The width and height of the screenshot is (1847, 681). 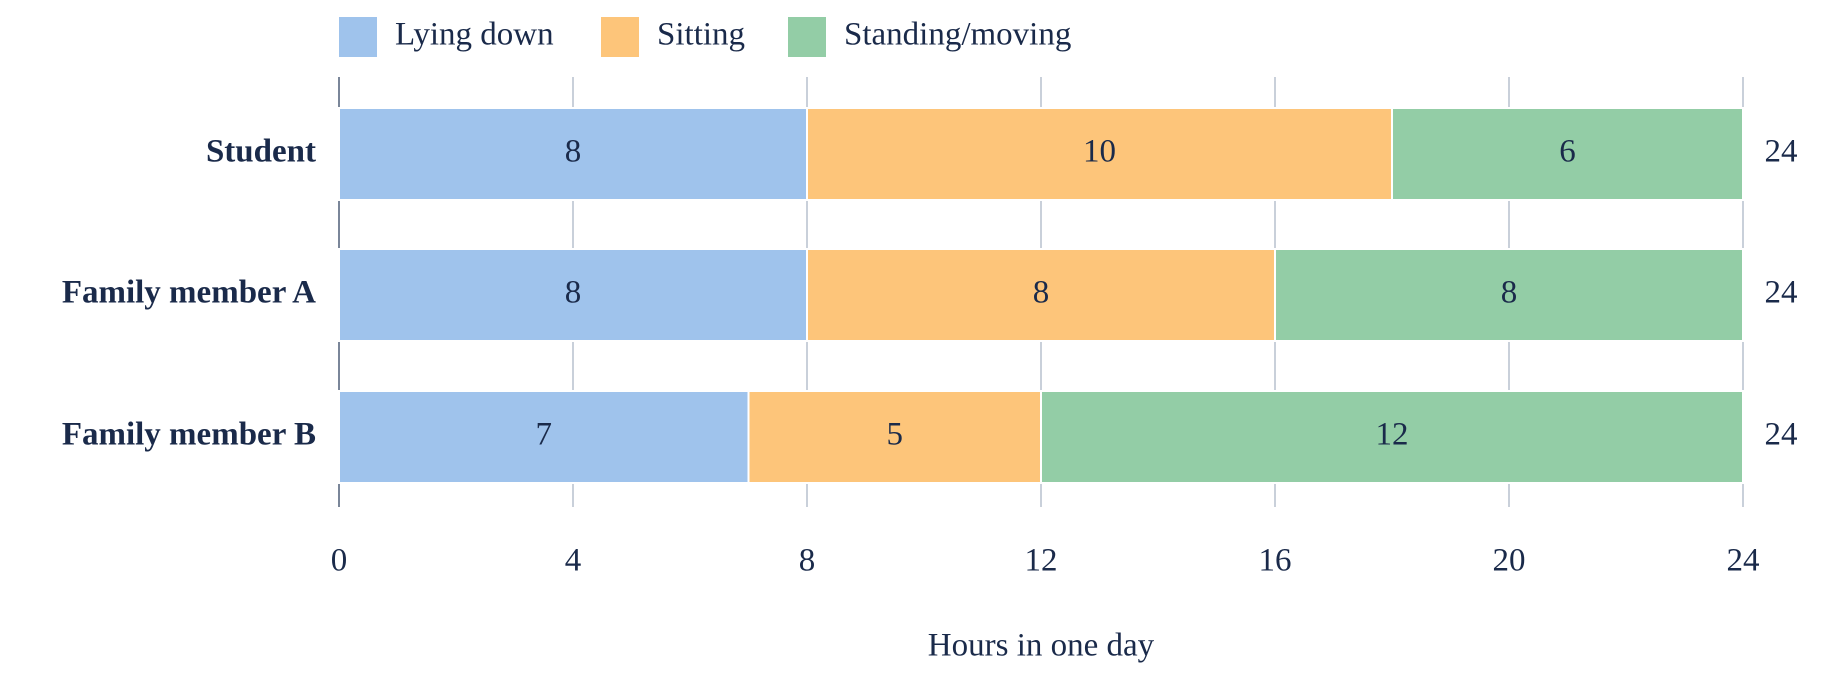 What do you see at coordinates (261, 152) in the screenshot?
I see `y-tick-label: Student` at bounding box center [261, 152].